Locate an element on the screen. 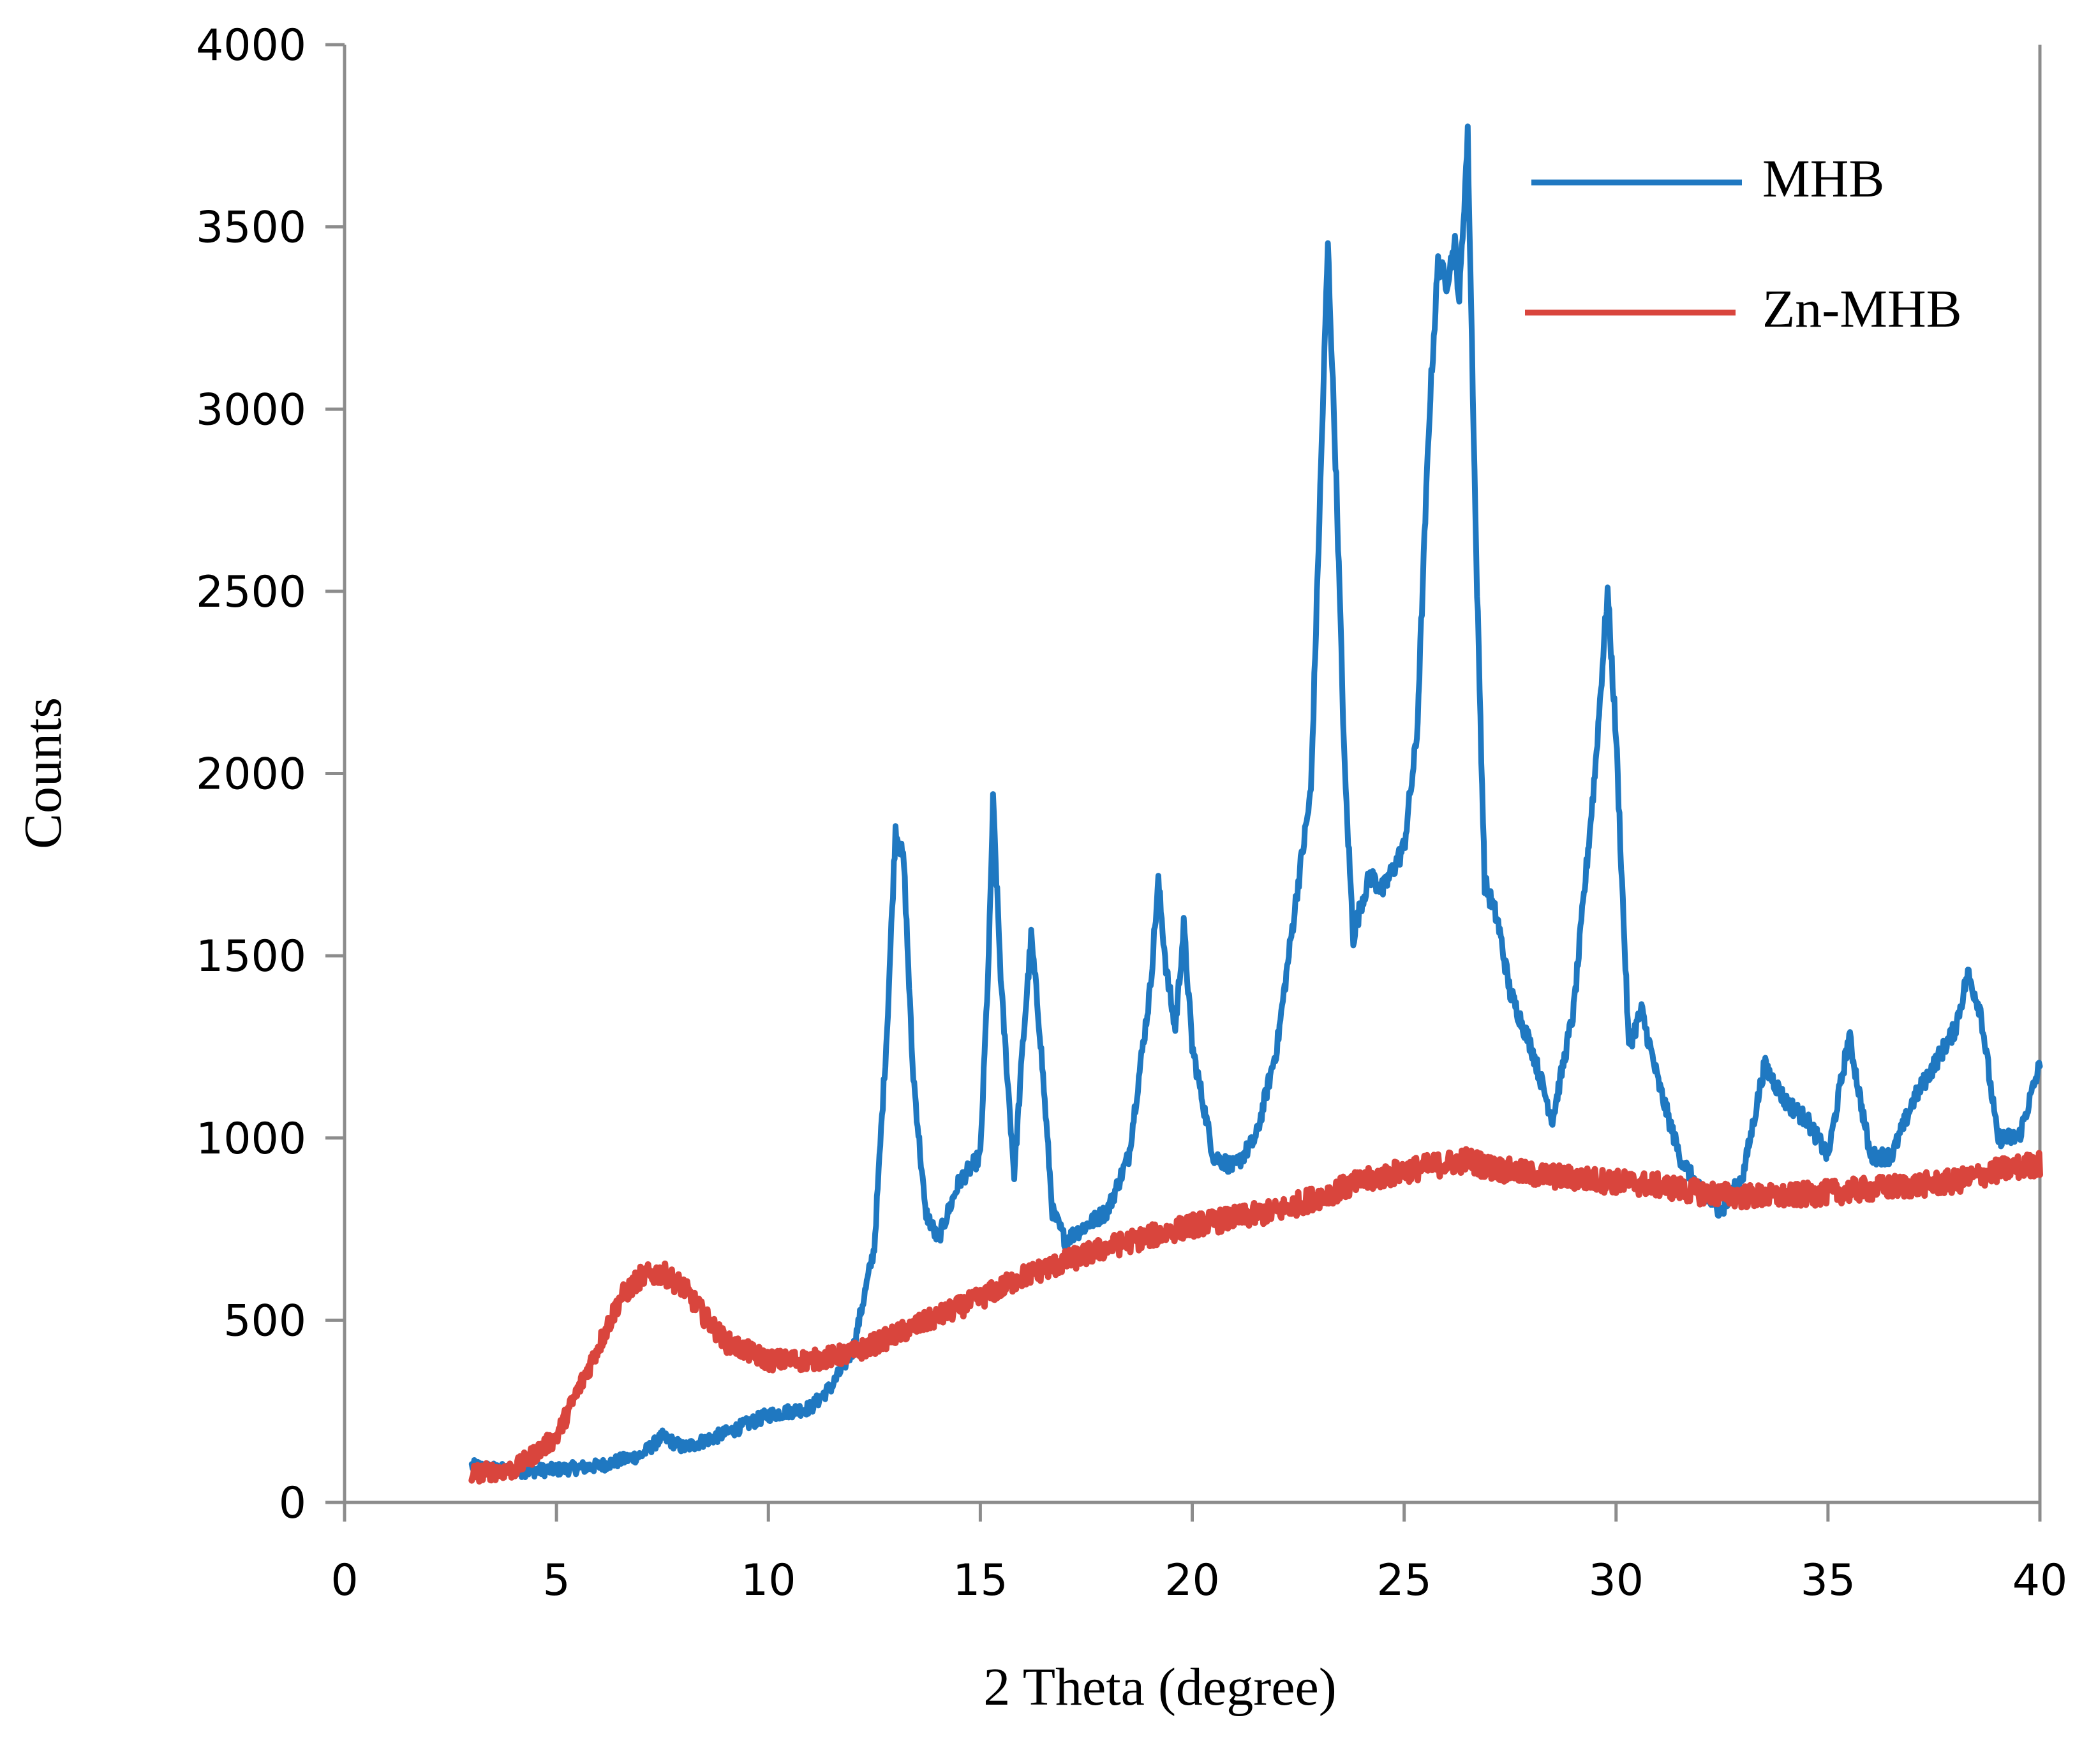  y-tick-label: 3500 is located at coordinates (251, 228).